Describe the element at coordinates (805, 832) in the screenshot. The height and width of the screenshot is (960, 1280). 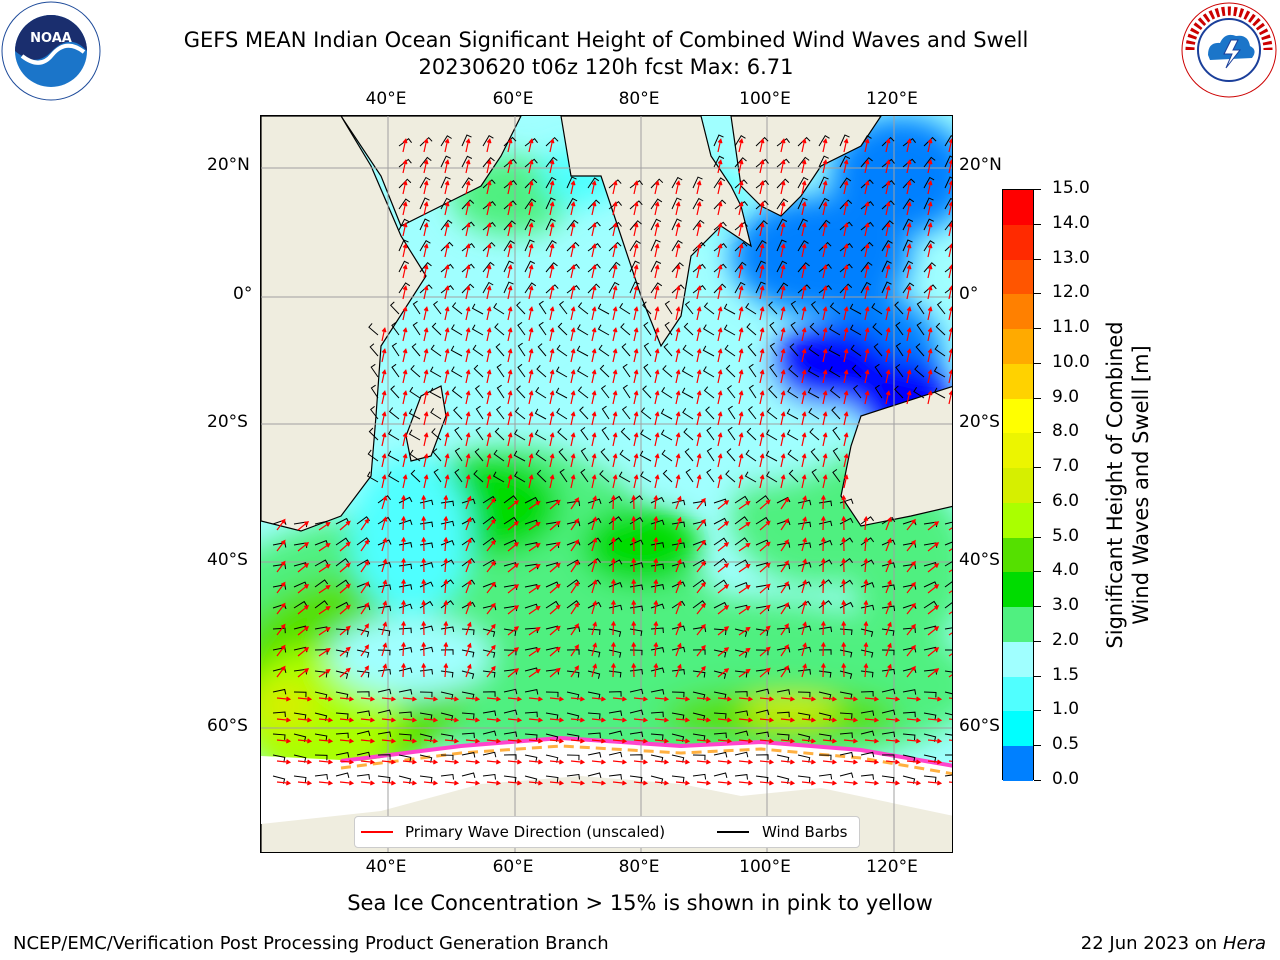
I see `wind-legend-label: Wind Barbs` at that location.